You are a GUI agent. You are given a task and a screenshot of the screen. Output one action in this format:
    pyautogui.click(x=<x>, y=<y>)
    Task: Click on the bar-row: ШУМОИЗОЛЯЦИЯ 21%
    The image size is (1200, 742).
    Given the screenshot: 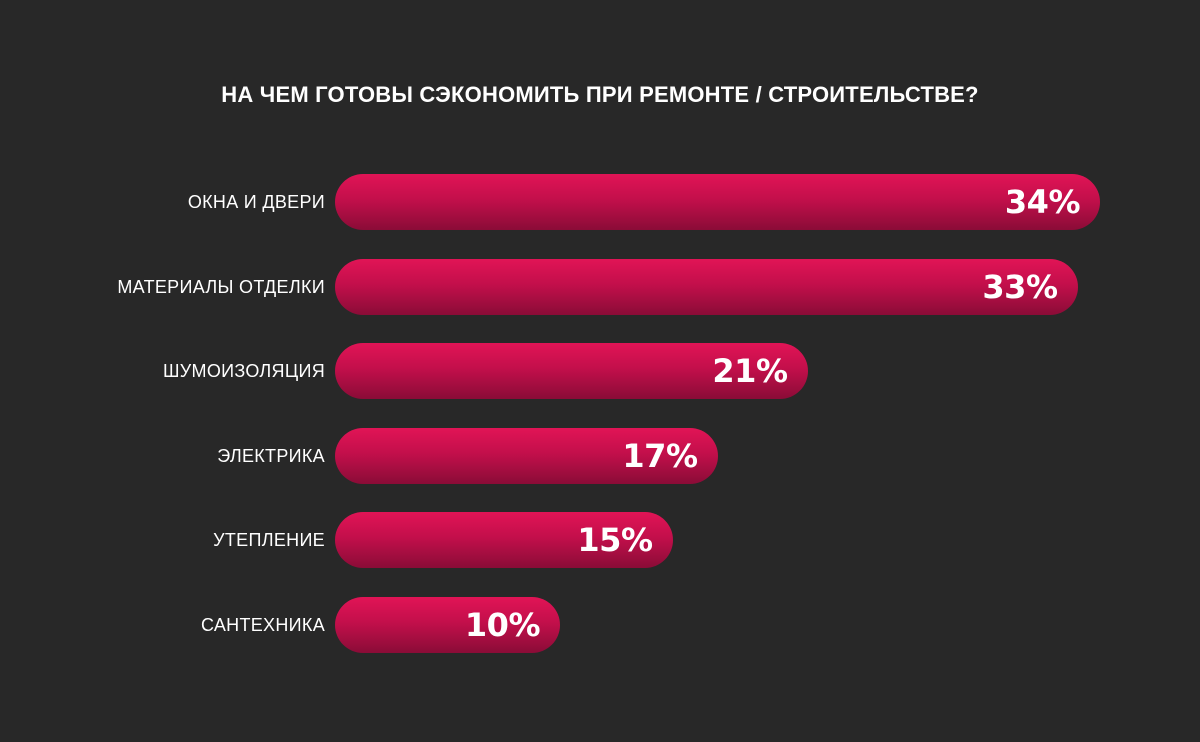 What is the action you would take?
    pyautogui.click(x=600, y=371)
    